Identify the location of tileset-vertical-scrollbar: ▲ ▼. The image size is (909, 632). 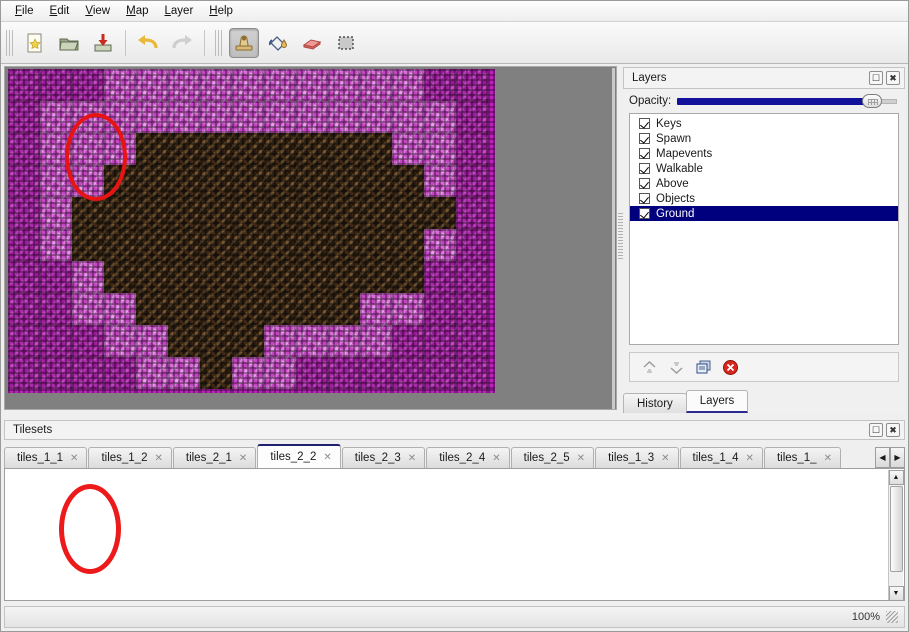
(896, 535).